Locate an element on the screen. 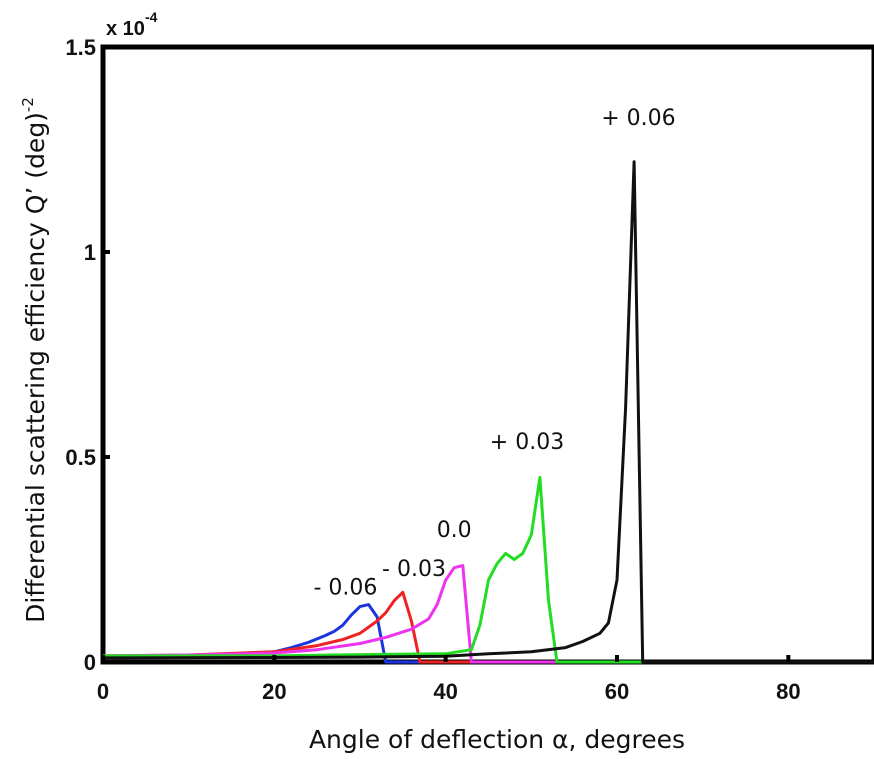  series-annotation-label: 0.0 is located at coordinates (454, 530).